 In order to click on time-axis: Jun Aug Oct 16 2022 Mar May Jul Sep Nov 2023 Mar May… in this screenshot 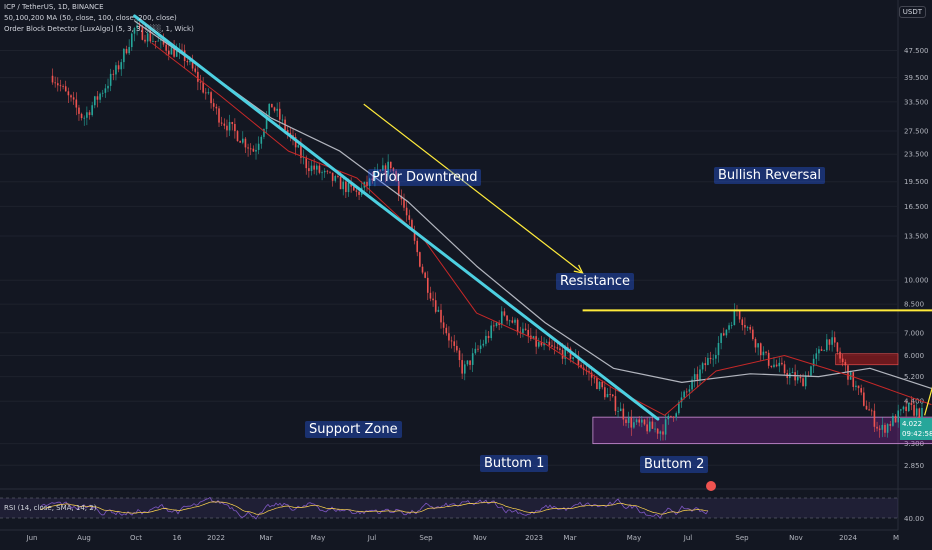, I will do `click(462, 538)`.